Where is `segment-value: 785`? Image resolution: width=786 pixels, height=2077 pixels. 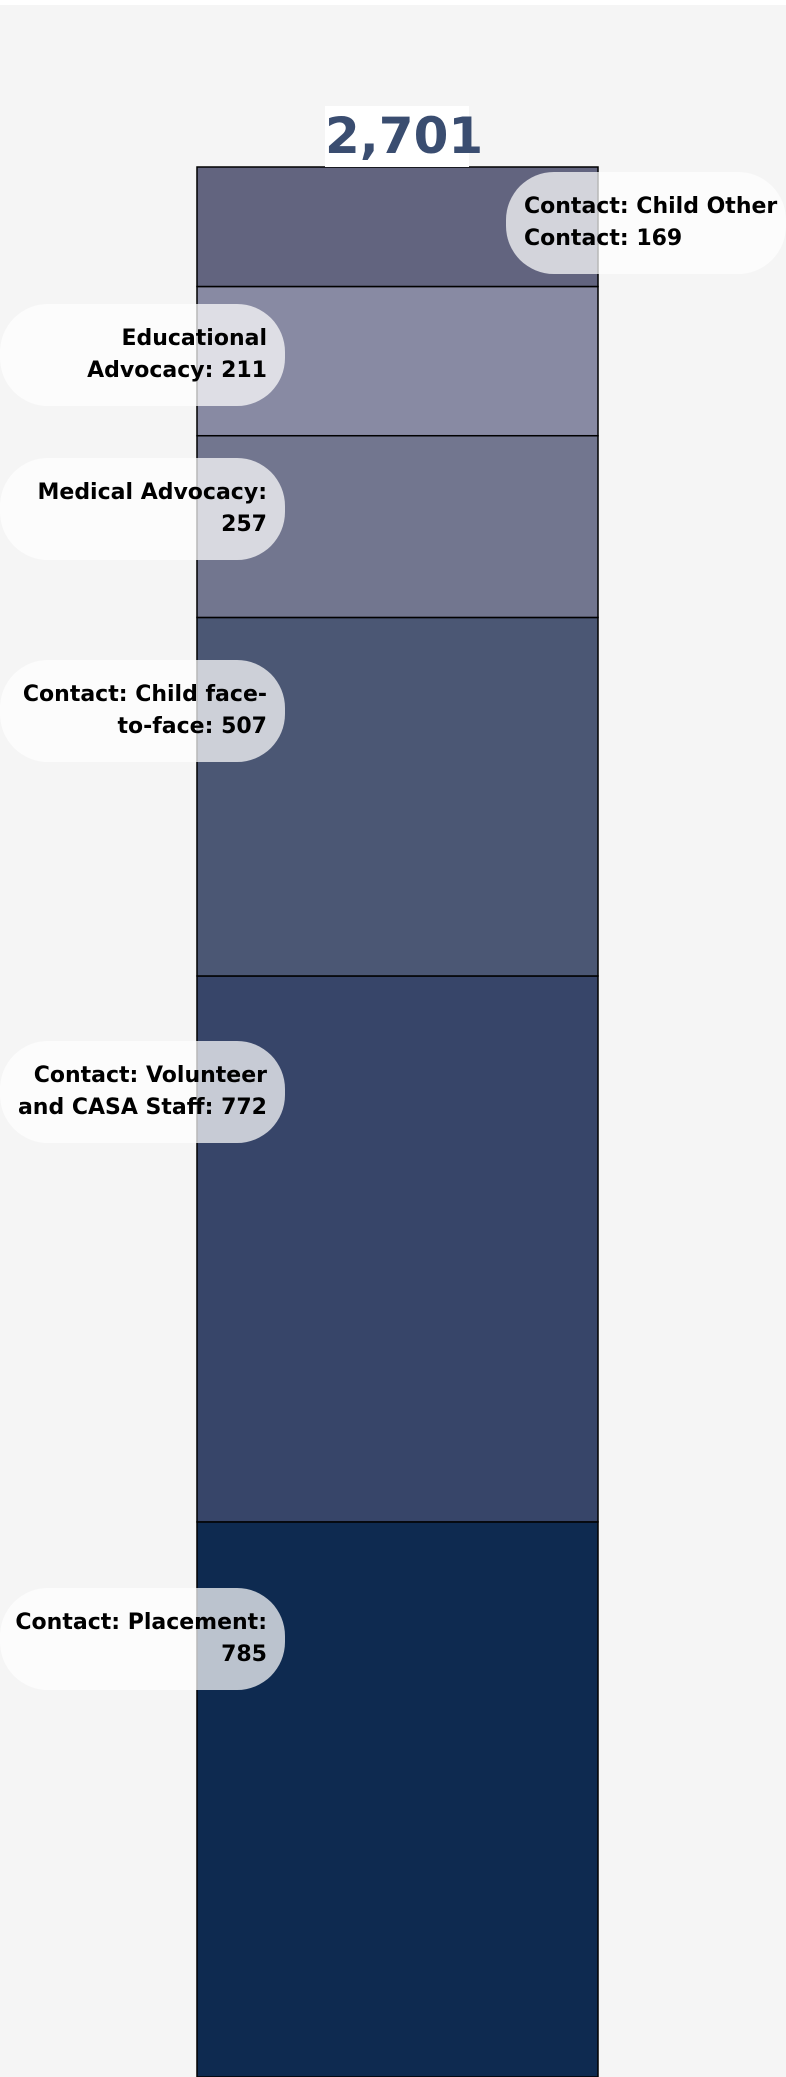
segment-value: 785 is located at coordinates (244, 1654).